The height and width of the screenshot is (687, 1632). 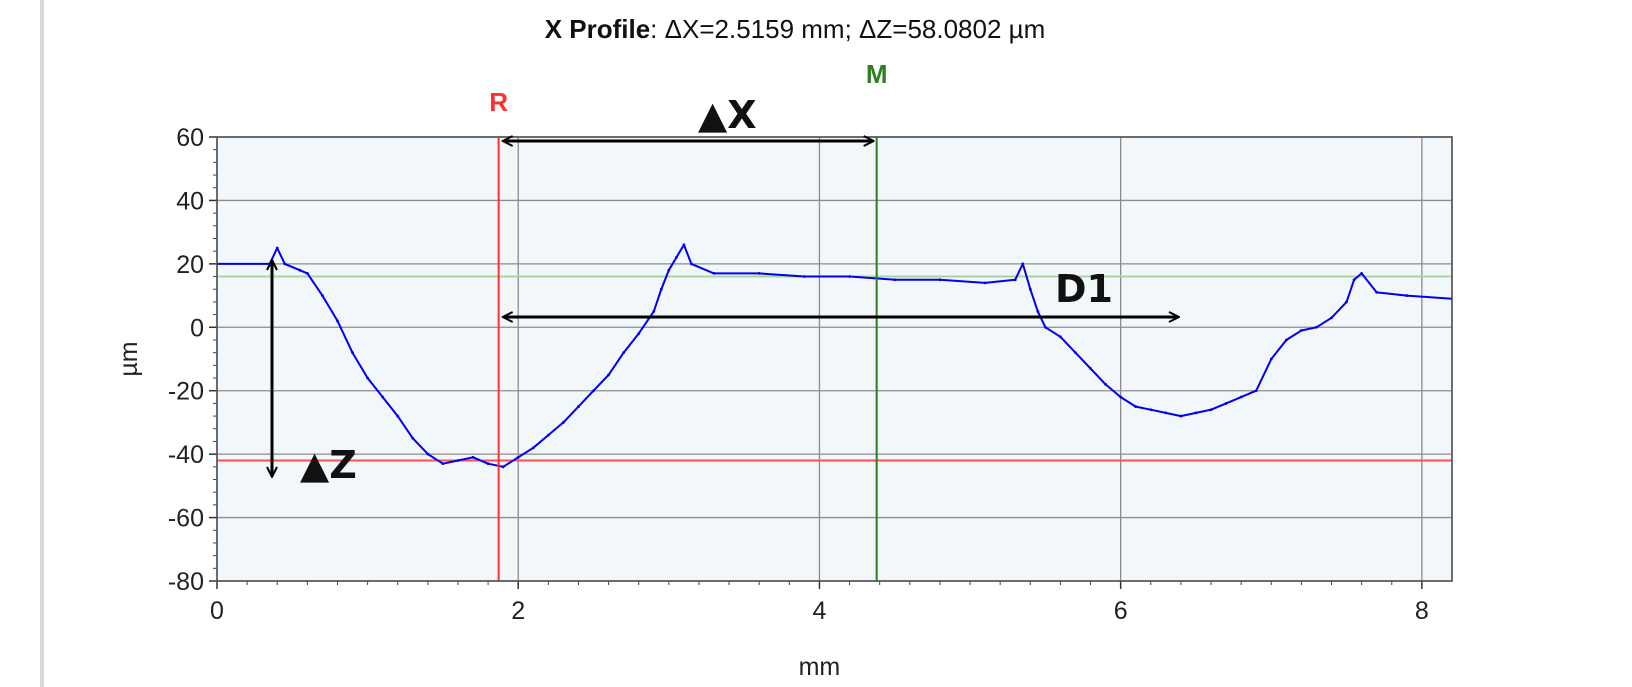 I want to click on y-tick-label: 40, so click(x=190, y=201).